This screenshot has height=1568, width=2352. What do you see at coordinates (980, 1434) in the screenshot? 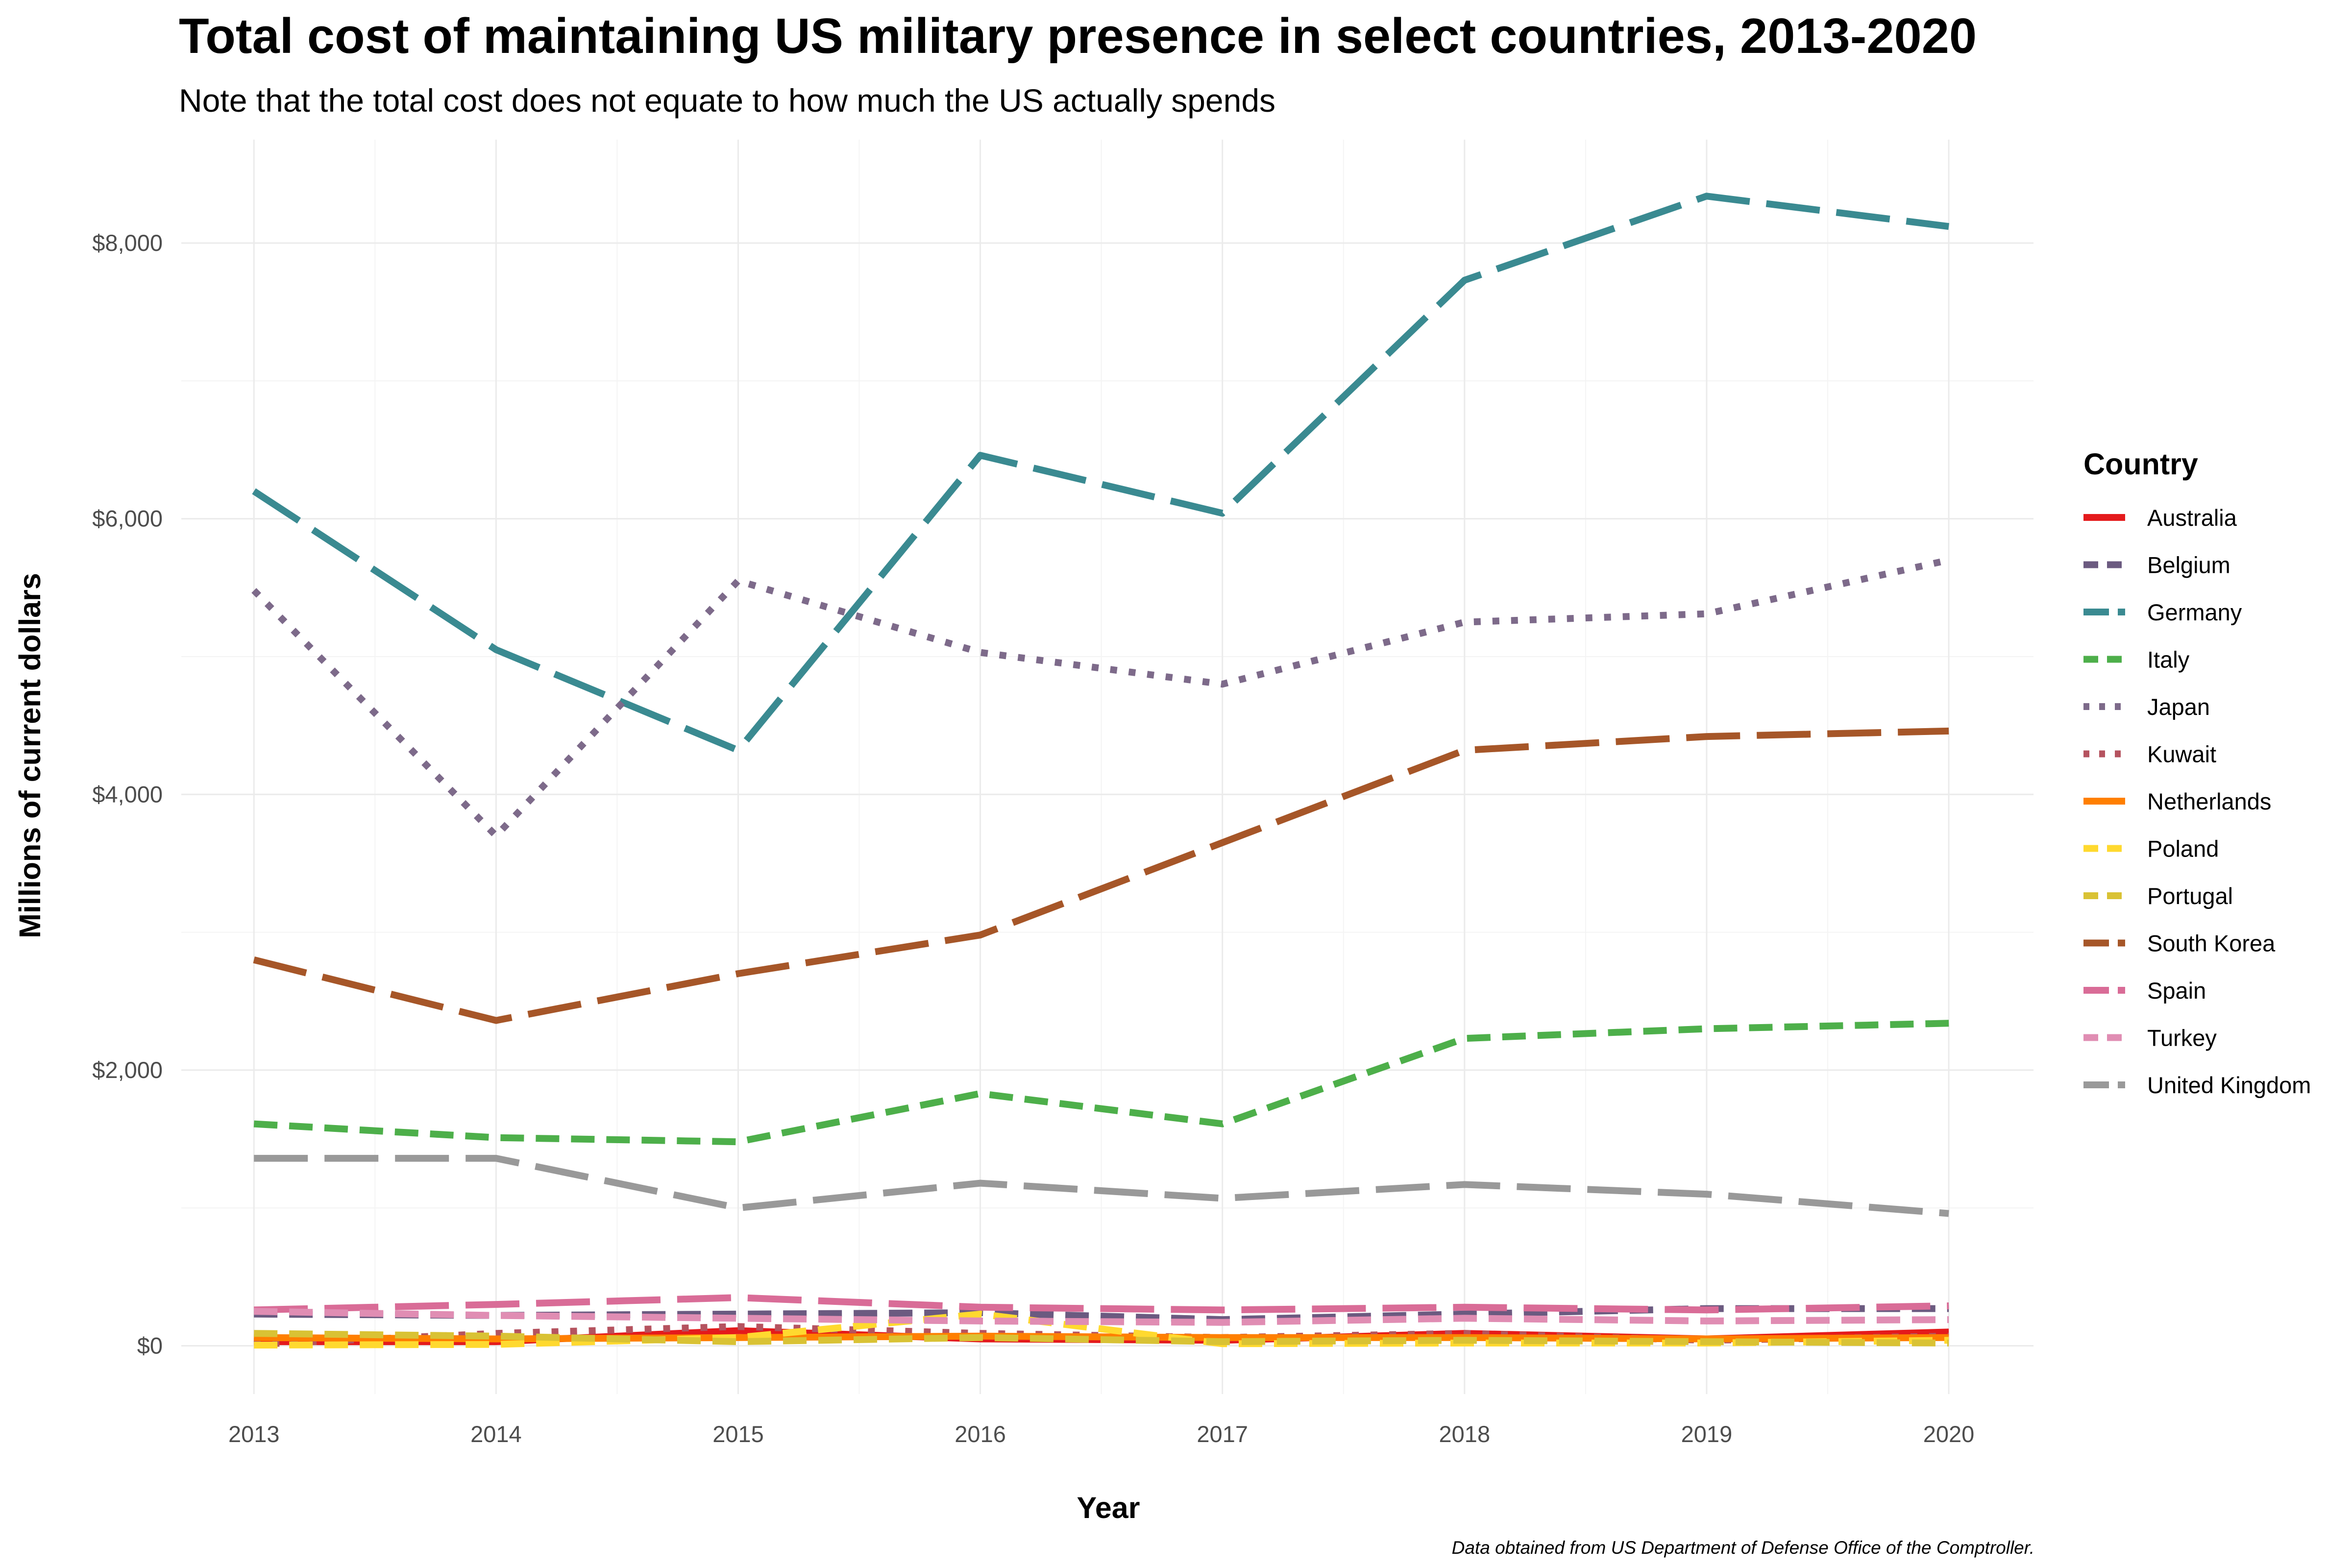
I see `x-tick-label: 2016` at bounding box center [980, 1434].